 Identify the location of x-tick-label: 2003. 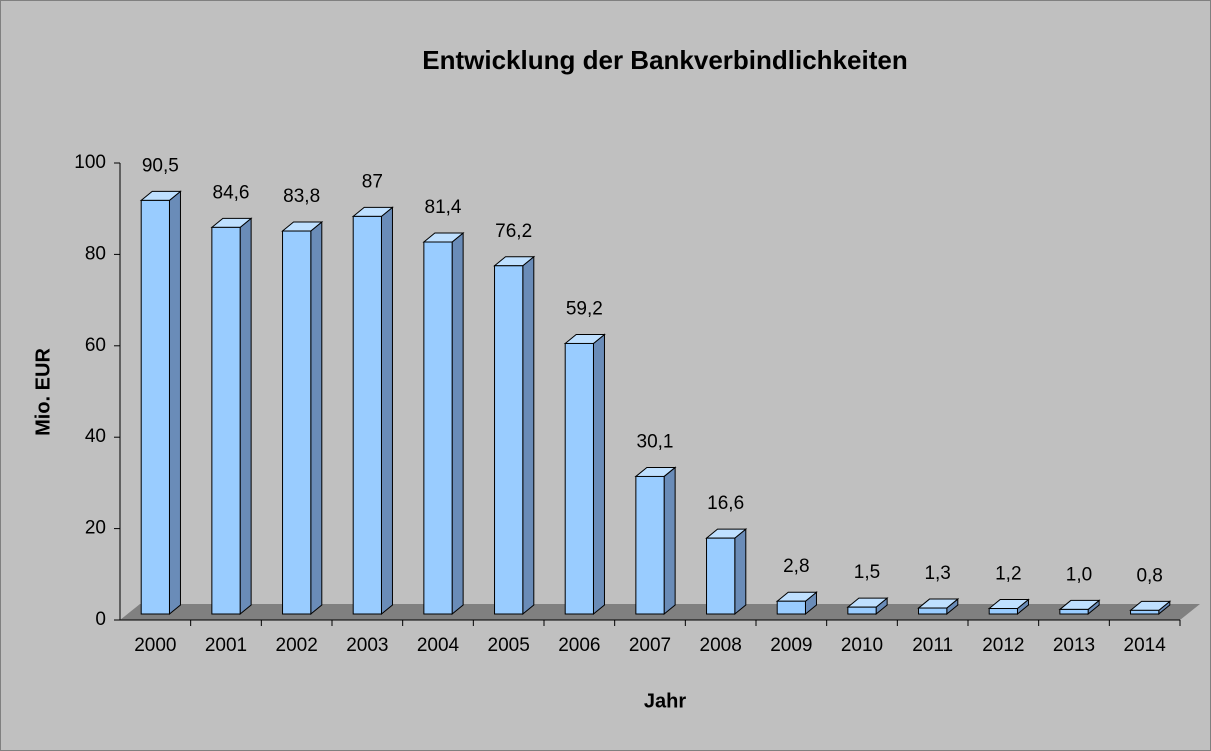
(367, 645).